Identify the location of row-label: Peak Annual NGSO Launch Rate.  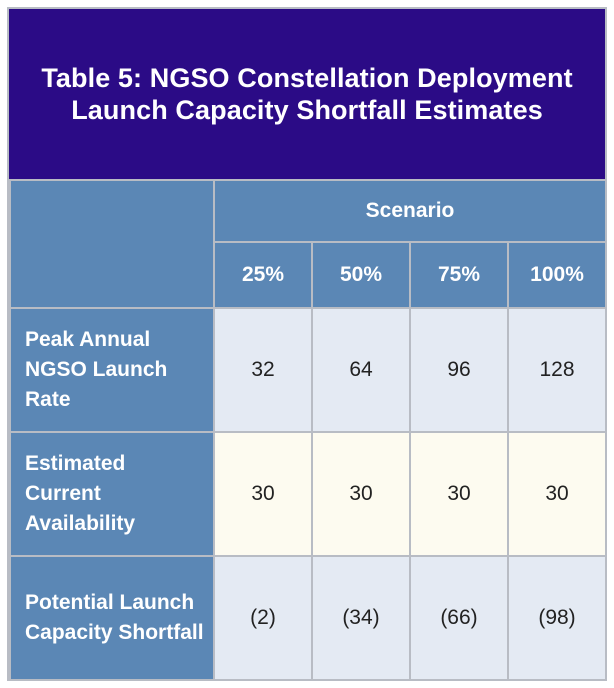
(112, 370).